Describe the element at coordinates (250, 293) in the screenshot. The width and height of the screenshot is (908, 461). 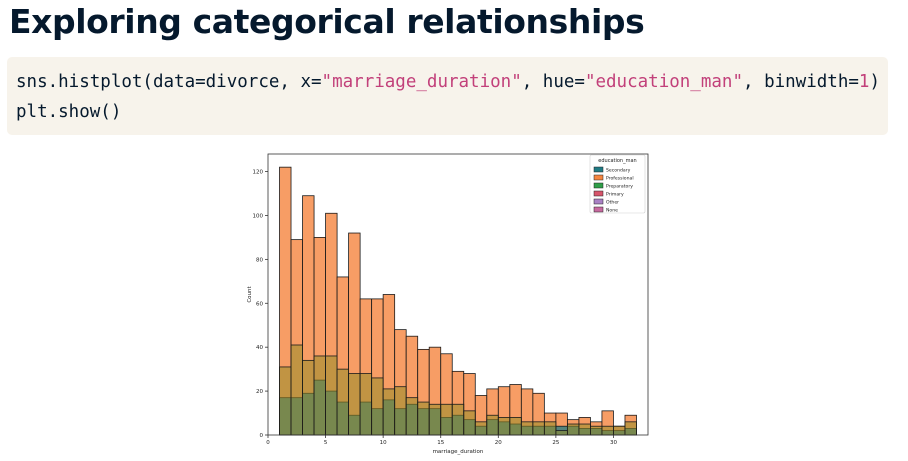
I see `y-axis-label: Count` at that location.